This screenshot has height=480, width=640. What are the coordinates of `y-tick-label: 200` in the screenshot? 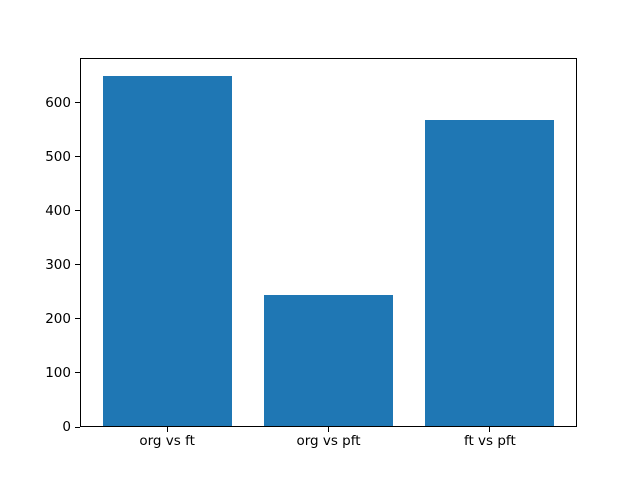 It's located at (58, 318).